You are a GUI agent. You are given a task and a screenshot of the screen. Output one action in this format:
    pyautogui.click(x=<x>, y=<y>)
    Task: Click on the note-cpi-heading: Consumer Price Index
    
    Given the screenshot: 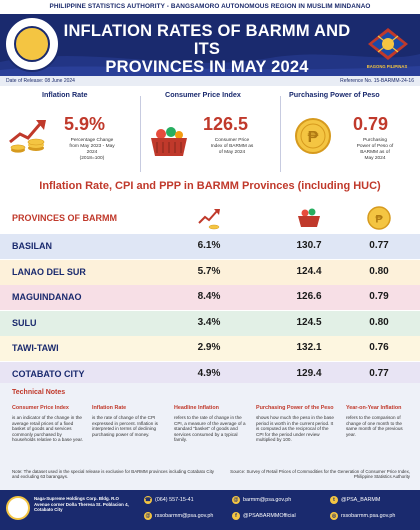 What is the action you would take?
    pyautogui.click(x=40, y=408)
    